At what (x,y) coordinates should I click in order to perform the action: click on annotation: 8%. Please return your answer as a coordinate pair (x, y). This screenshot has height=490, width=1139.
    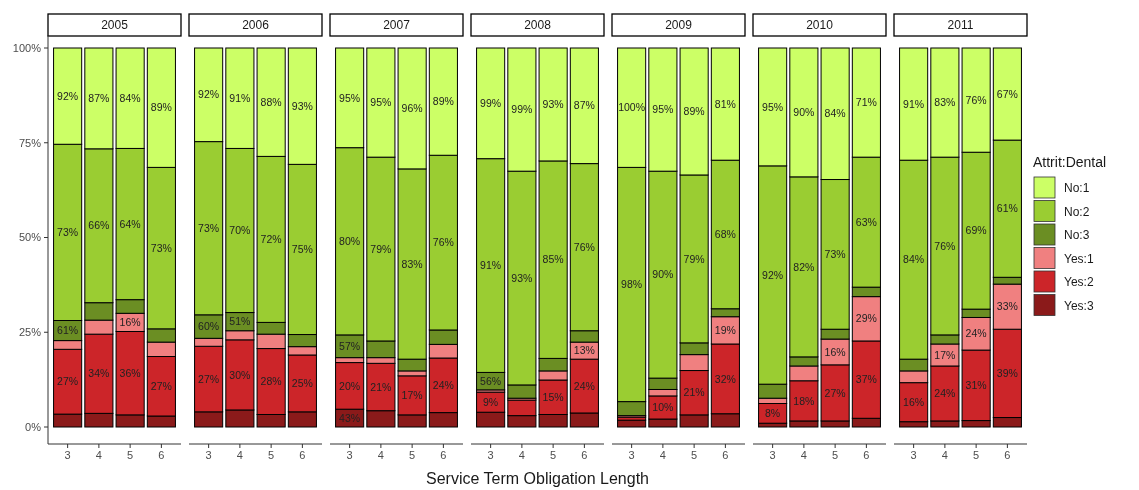
    Looking at the image, I should click on (773, 413).